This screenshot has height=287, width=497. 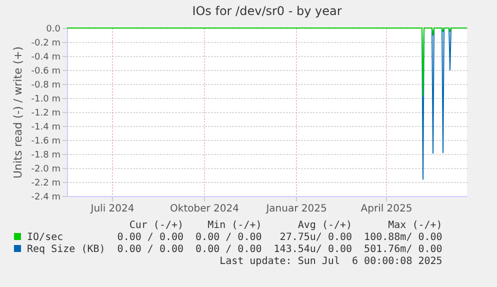 I want to click on y-tick-label: -0.2 m, so click(x=45, y=43).